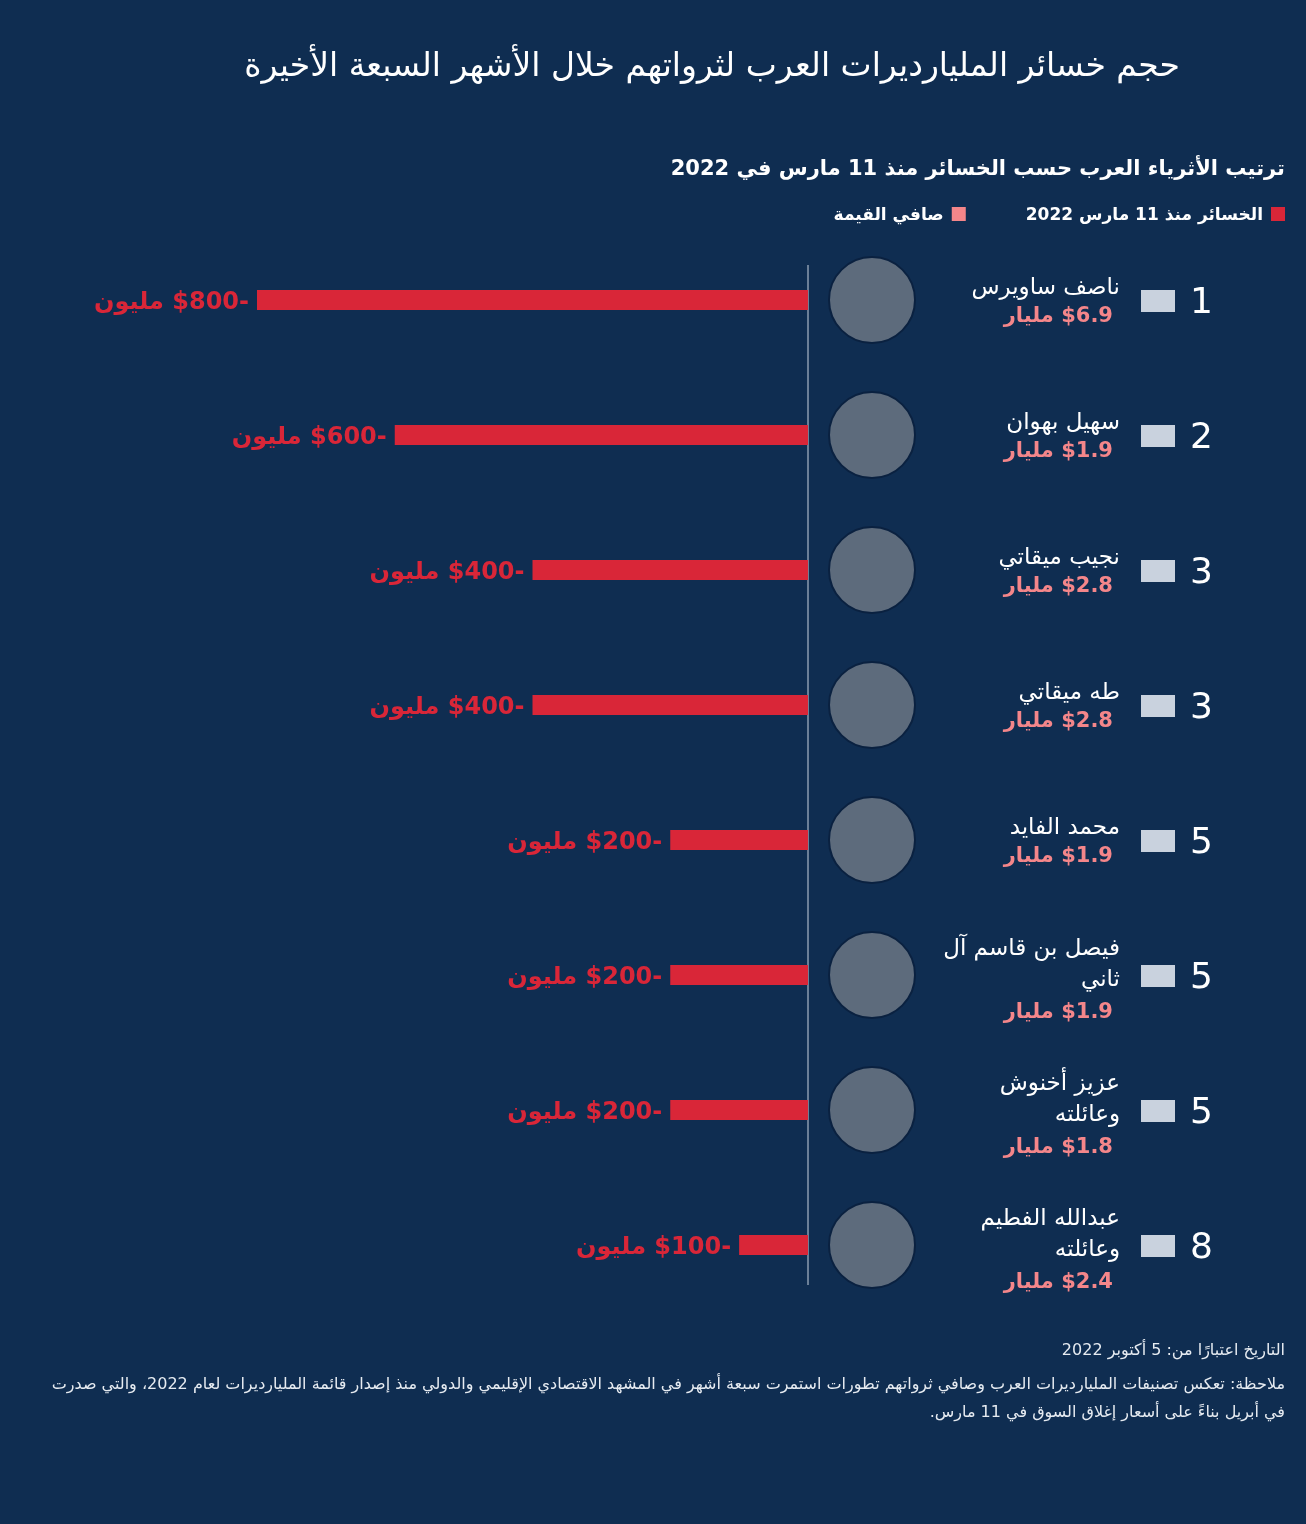 This screenshot has height=1524, width=1306. What do you see at coordinates (1201, 1245) in the screenshot?
I see `text: 8` at bounding box center [1201, 1245].